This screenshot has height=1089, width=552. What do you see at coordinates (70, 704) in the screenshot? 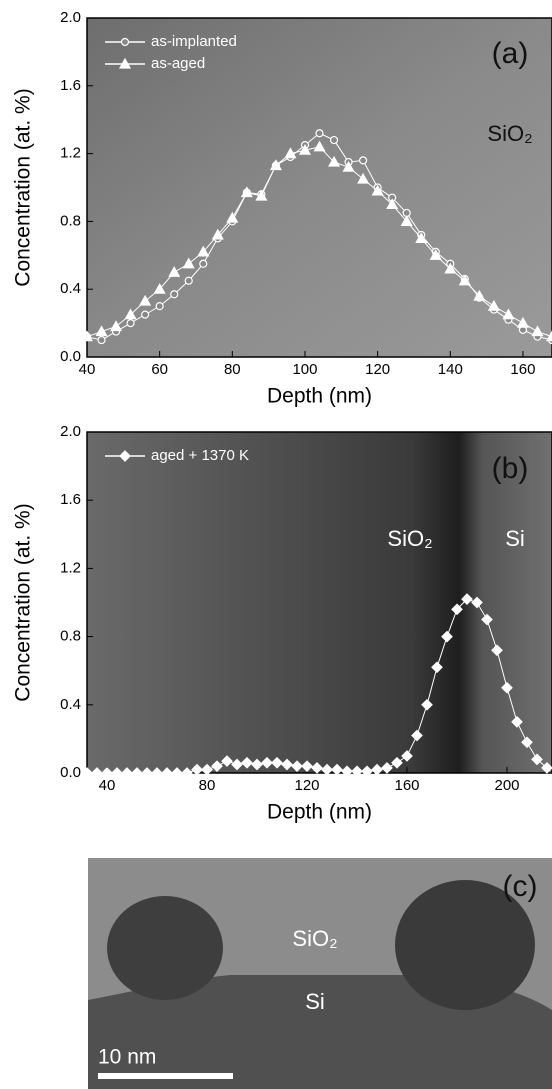
I see `y-tick-label: 0.4` at bounding box center [70, 704].